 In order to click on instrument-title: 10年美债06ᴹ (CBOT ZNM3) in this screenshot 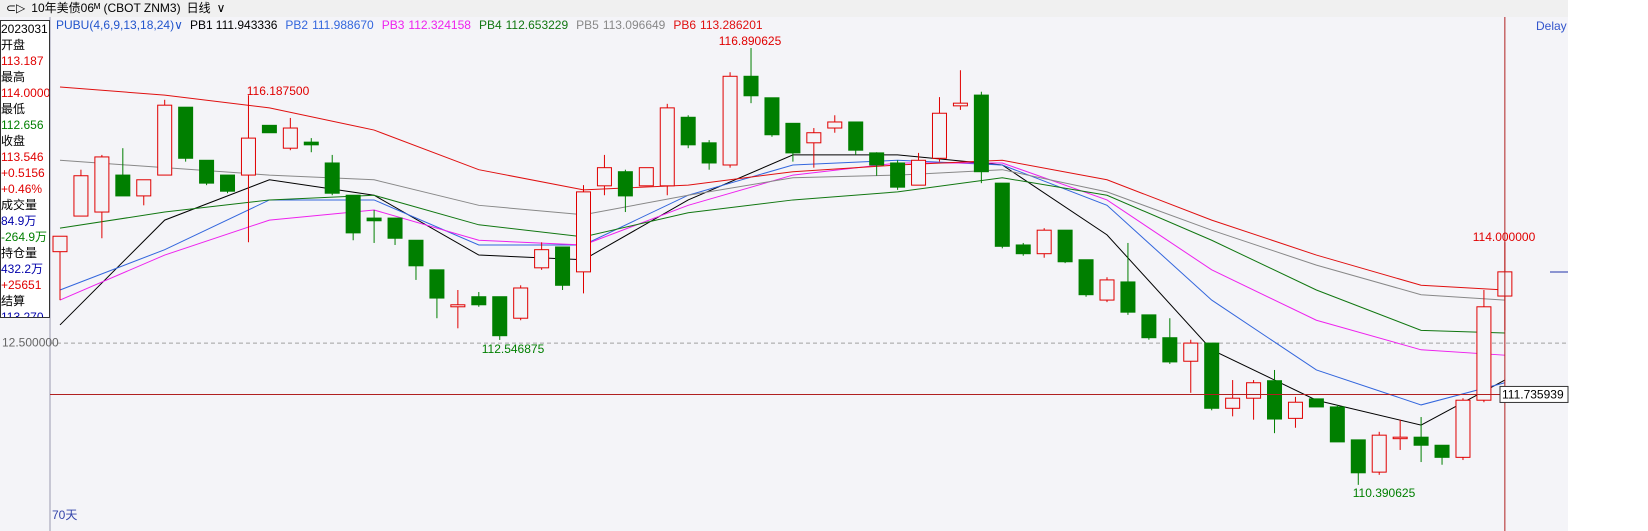, I will do `click(106, 8)`.